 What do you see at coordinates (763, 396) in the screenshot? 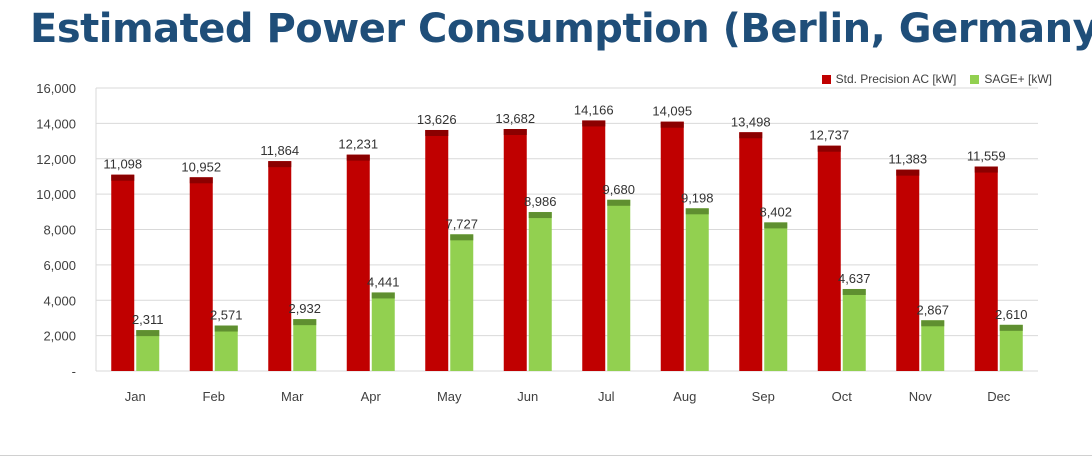
I see `x-tick-label: Sep` at bounding box center [763, 396].